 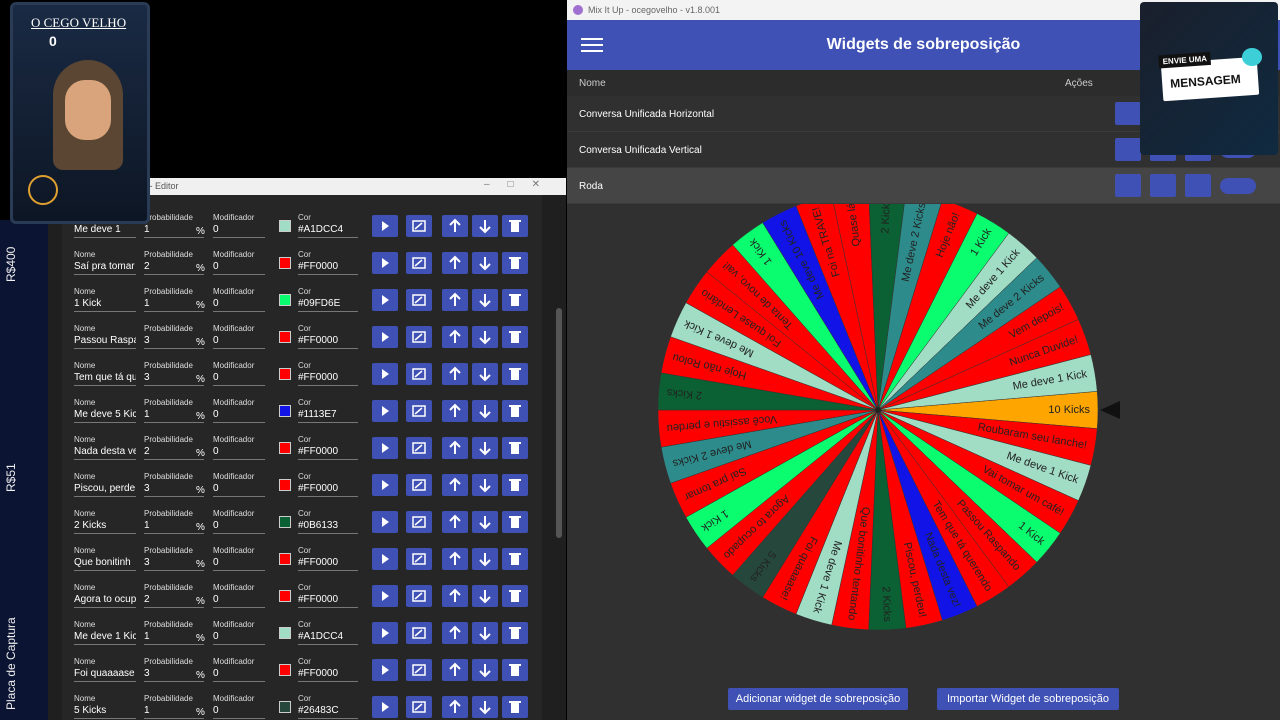 I want to click on name-field: Me deve 1 Kic, so click(x=105, y=638).